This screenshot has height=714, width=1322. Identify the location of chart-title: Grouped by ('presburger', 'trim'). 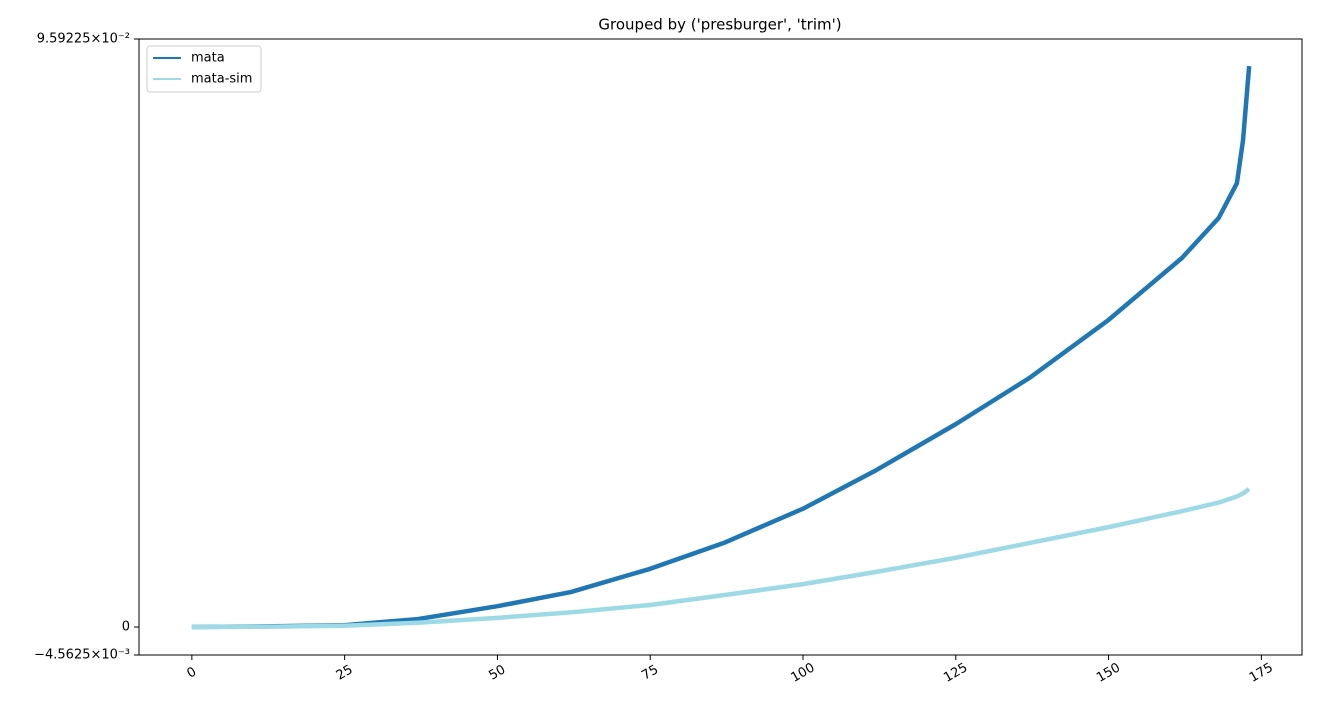
(719, 25).